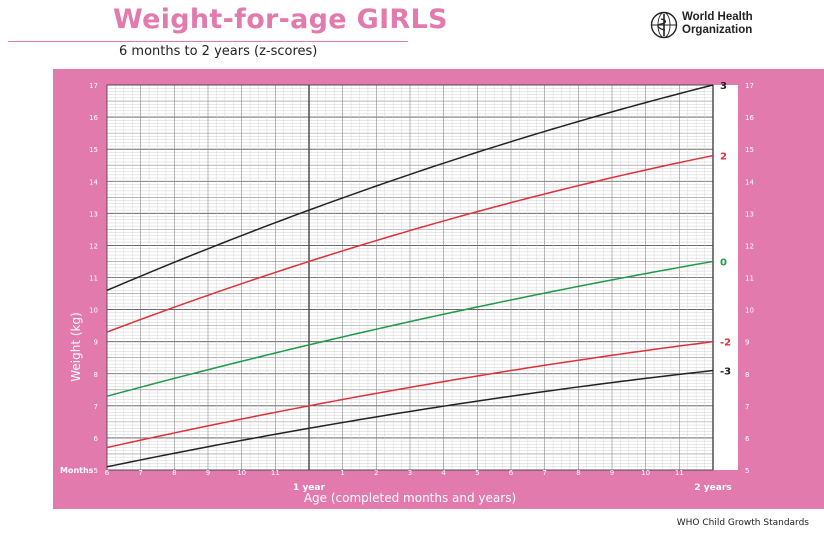 The height and width of the screenshot is (546, 824). I want to click on x-tick-labels: 6 7 8 9 10 11 1 year 1 2 3 4 5 6 7 8 9 10 11 2 years, so click(418, 481).